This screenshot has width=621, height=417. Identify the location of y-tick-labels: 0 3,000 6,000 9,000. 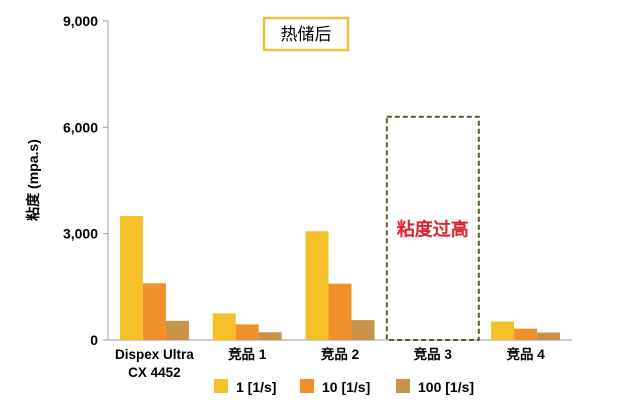
(80, 180).